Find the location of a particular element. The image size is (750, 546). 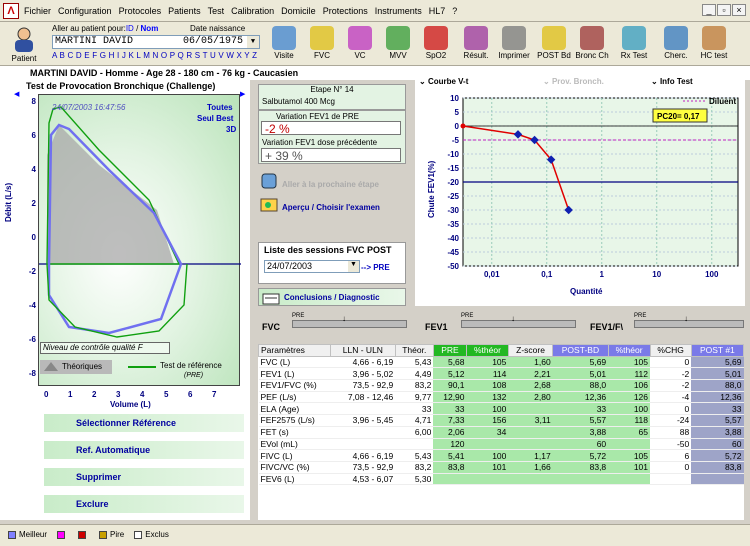

close-icon: × is located at coordinates (739, 10).